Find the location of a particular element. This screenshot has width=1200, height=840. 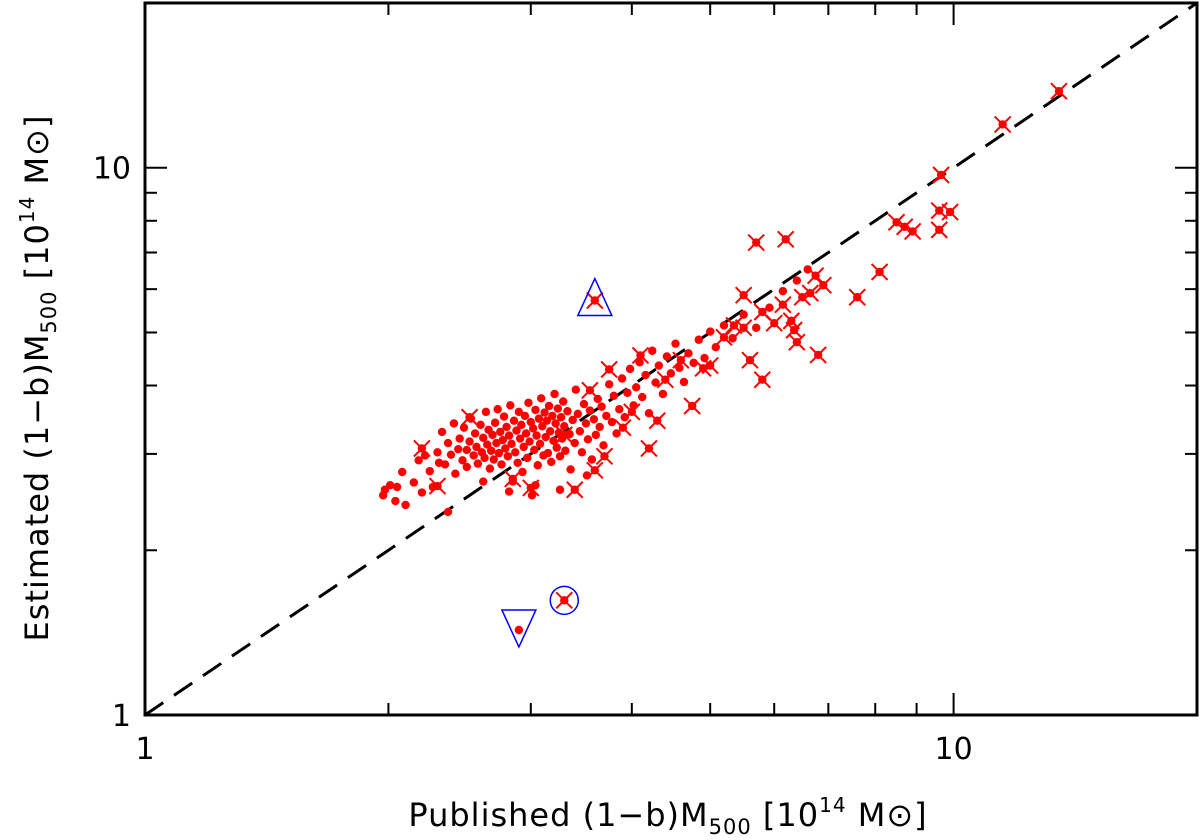

y-axis-title-mid: [10 is located at coordinates (37, 256).